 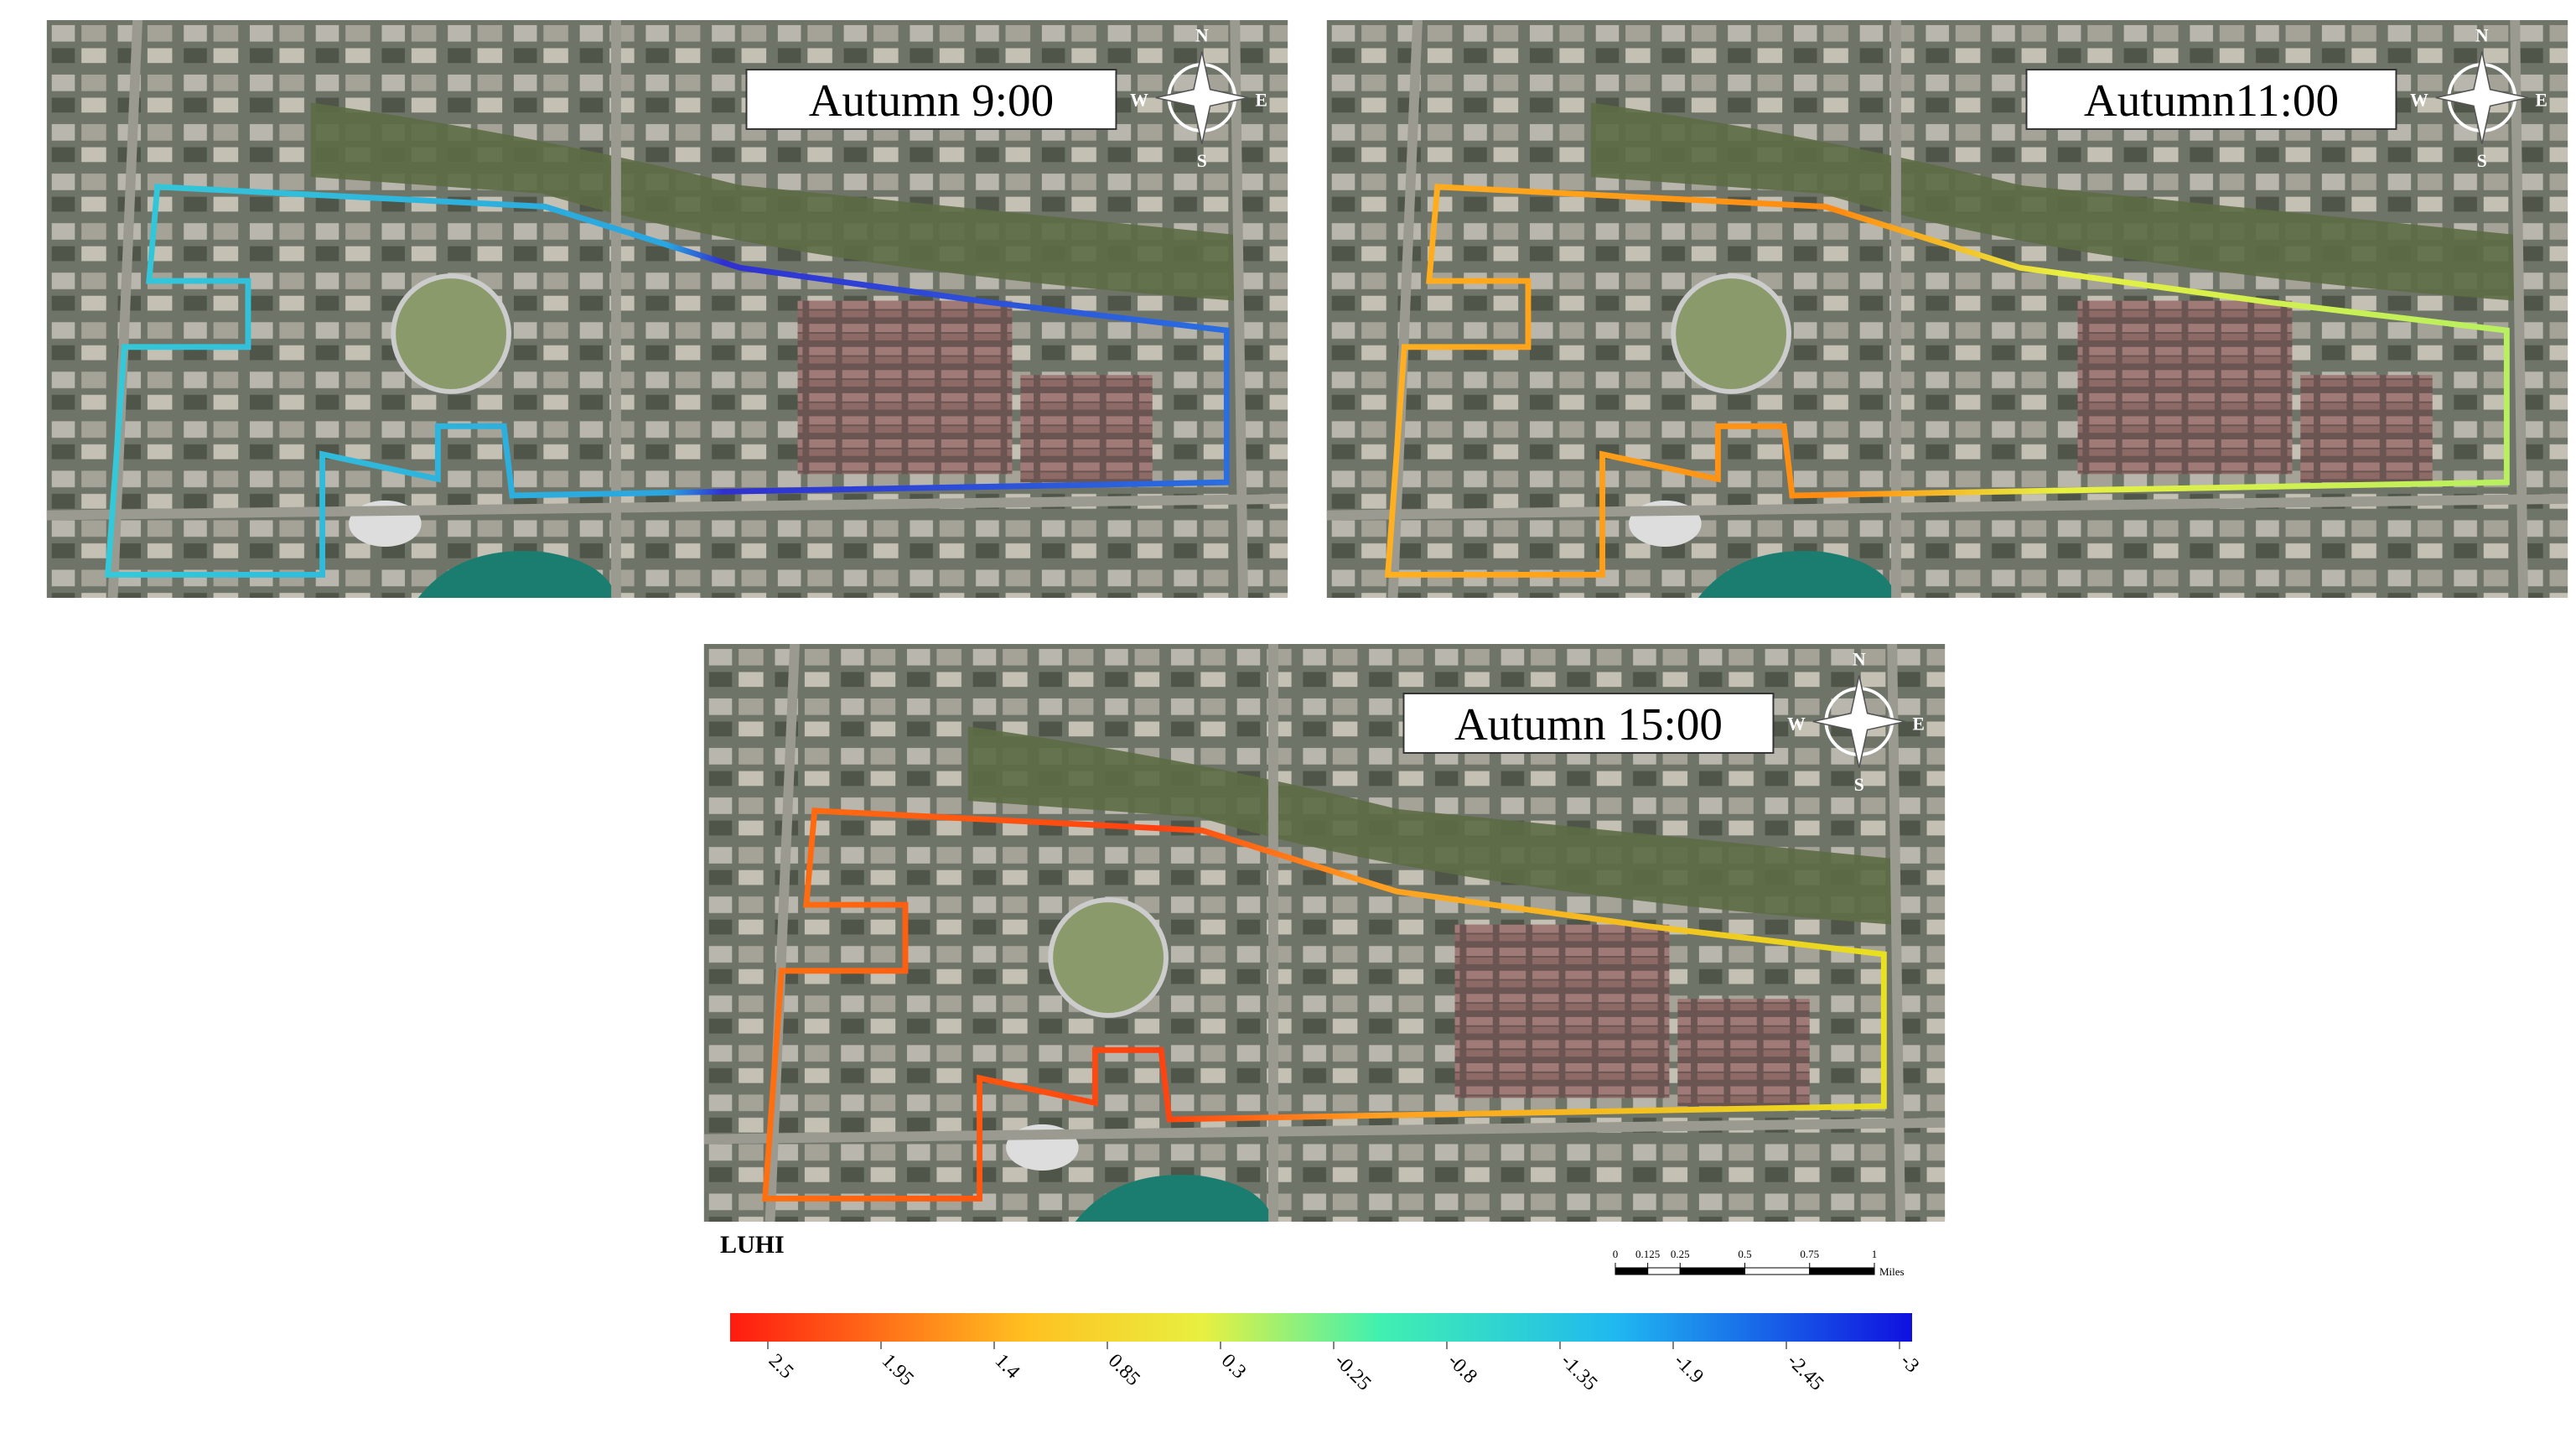 I want to click on panel-title: Autumn 15:00, so click(x=1588, y=724).